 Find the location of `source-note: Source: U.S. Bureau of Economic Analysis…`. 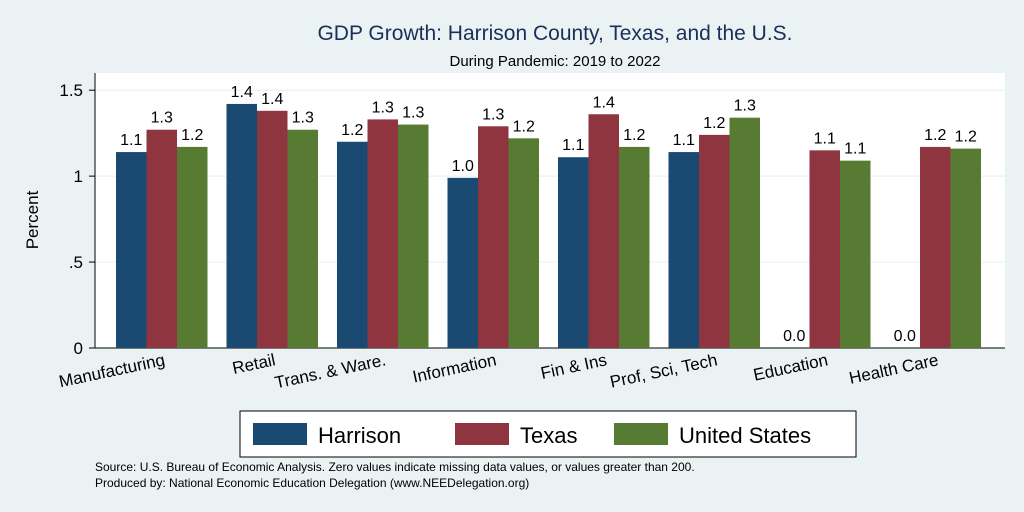

source-note: Source: U.S. Bureau of Economic Analysis… is located at coordinates (395, 467).